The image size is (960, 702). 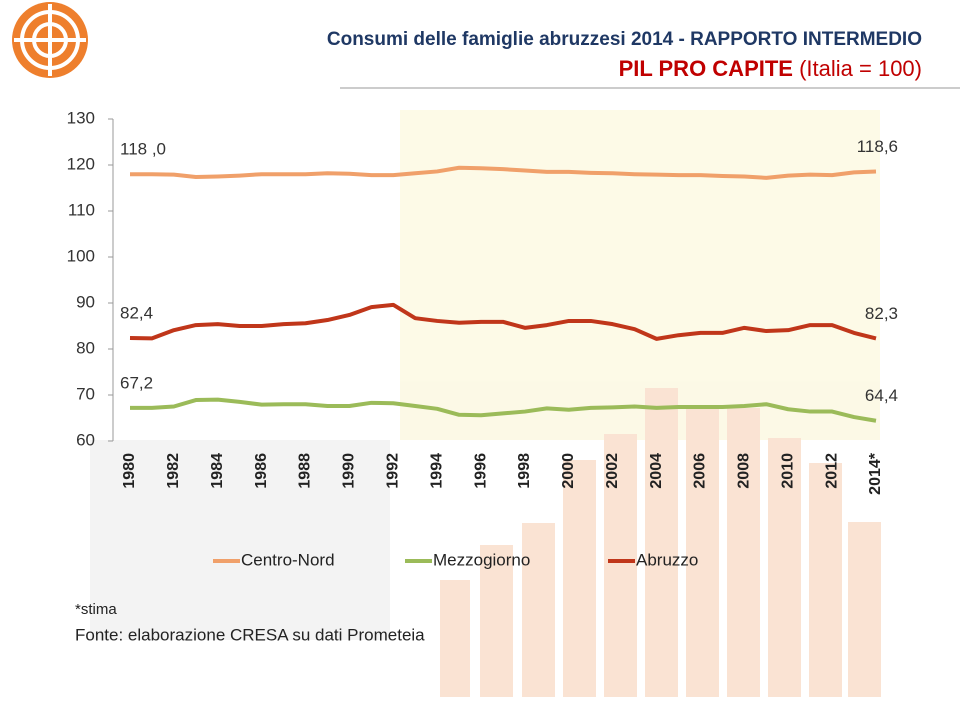 What do you see at coordinates (85, 439) in the screenshot?
I see `y-tick-label: 60` at bounding box center [85, 439].